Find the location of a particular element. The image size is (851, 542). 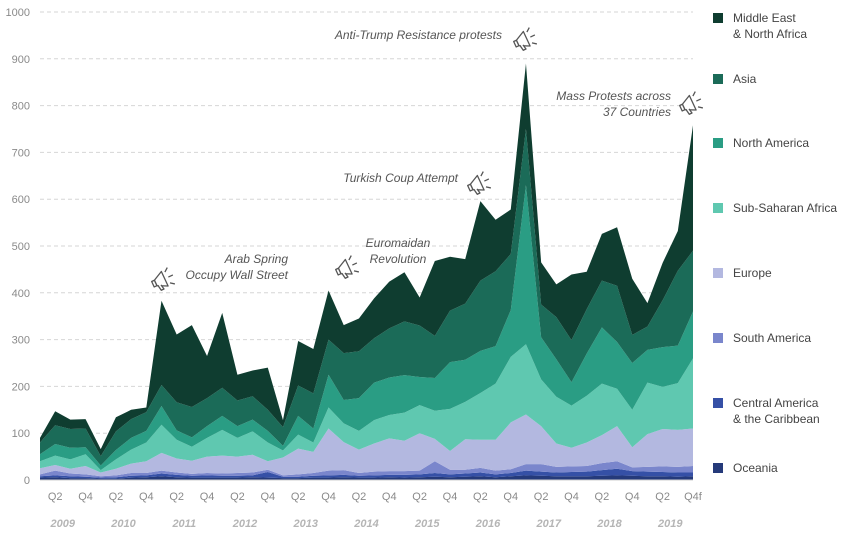

y-tick-label: 1000 is located at coordinates (18, 13).